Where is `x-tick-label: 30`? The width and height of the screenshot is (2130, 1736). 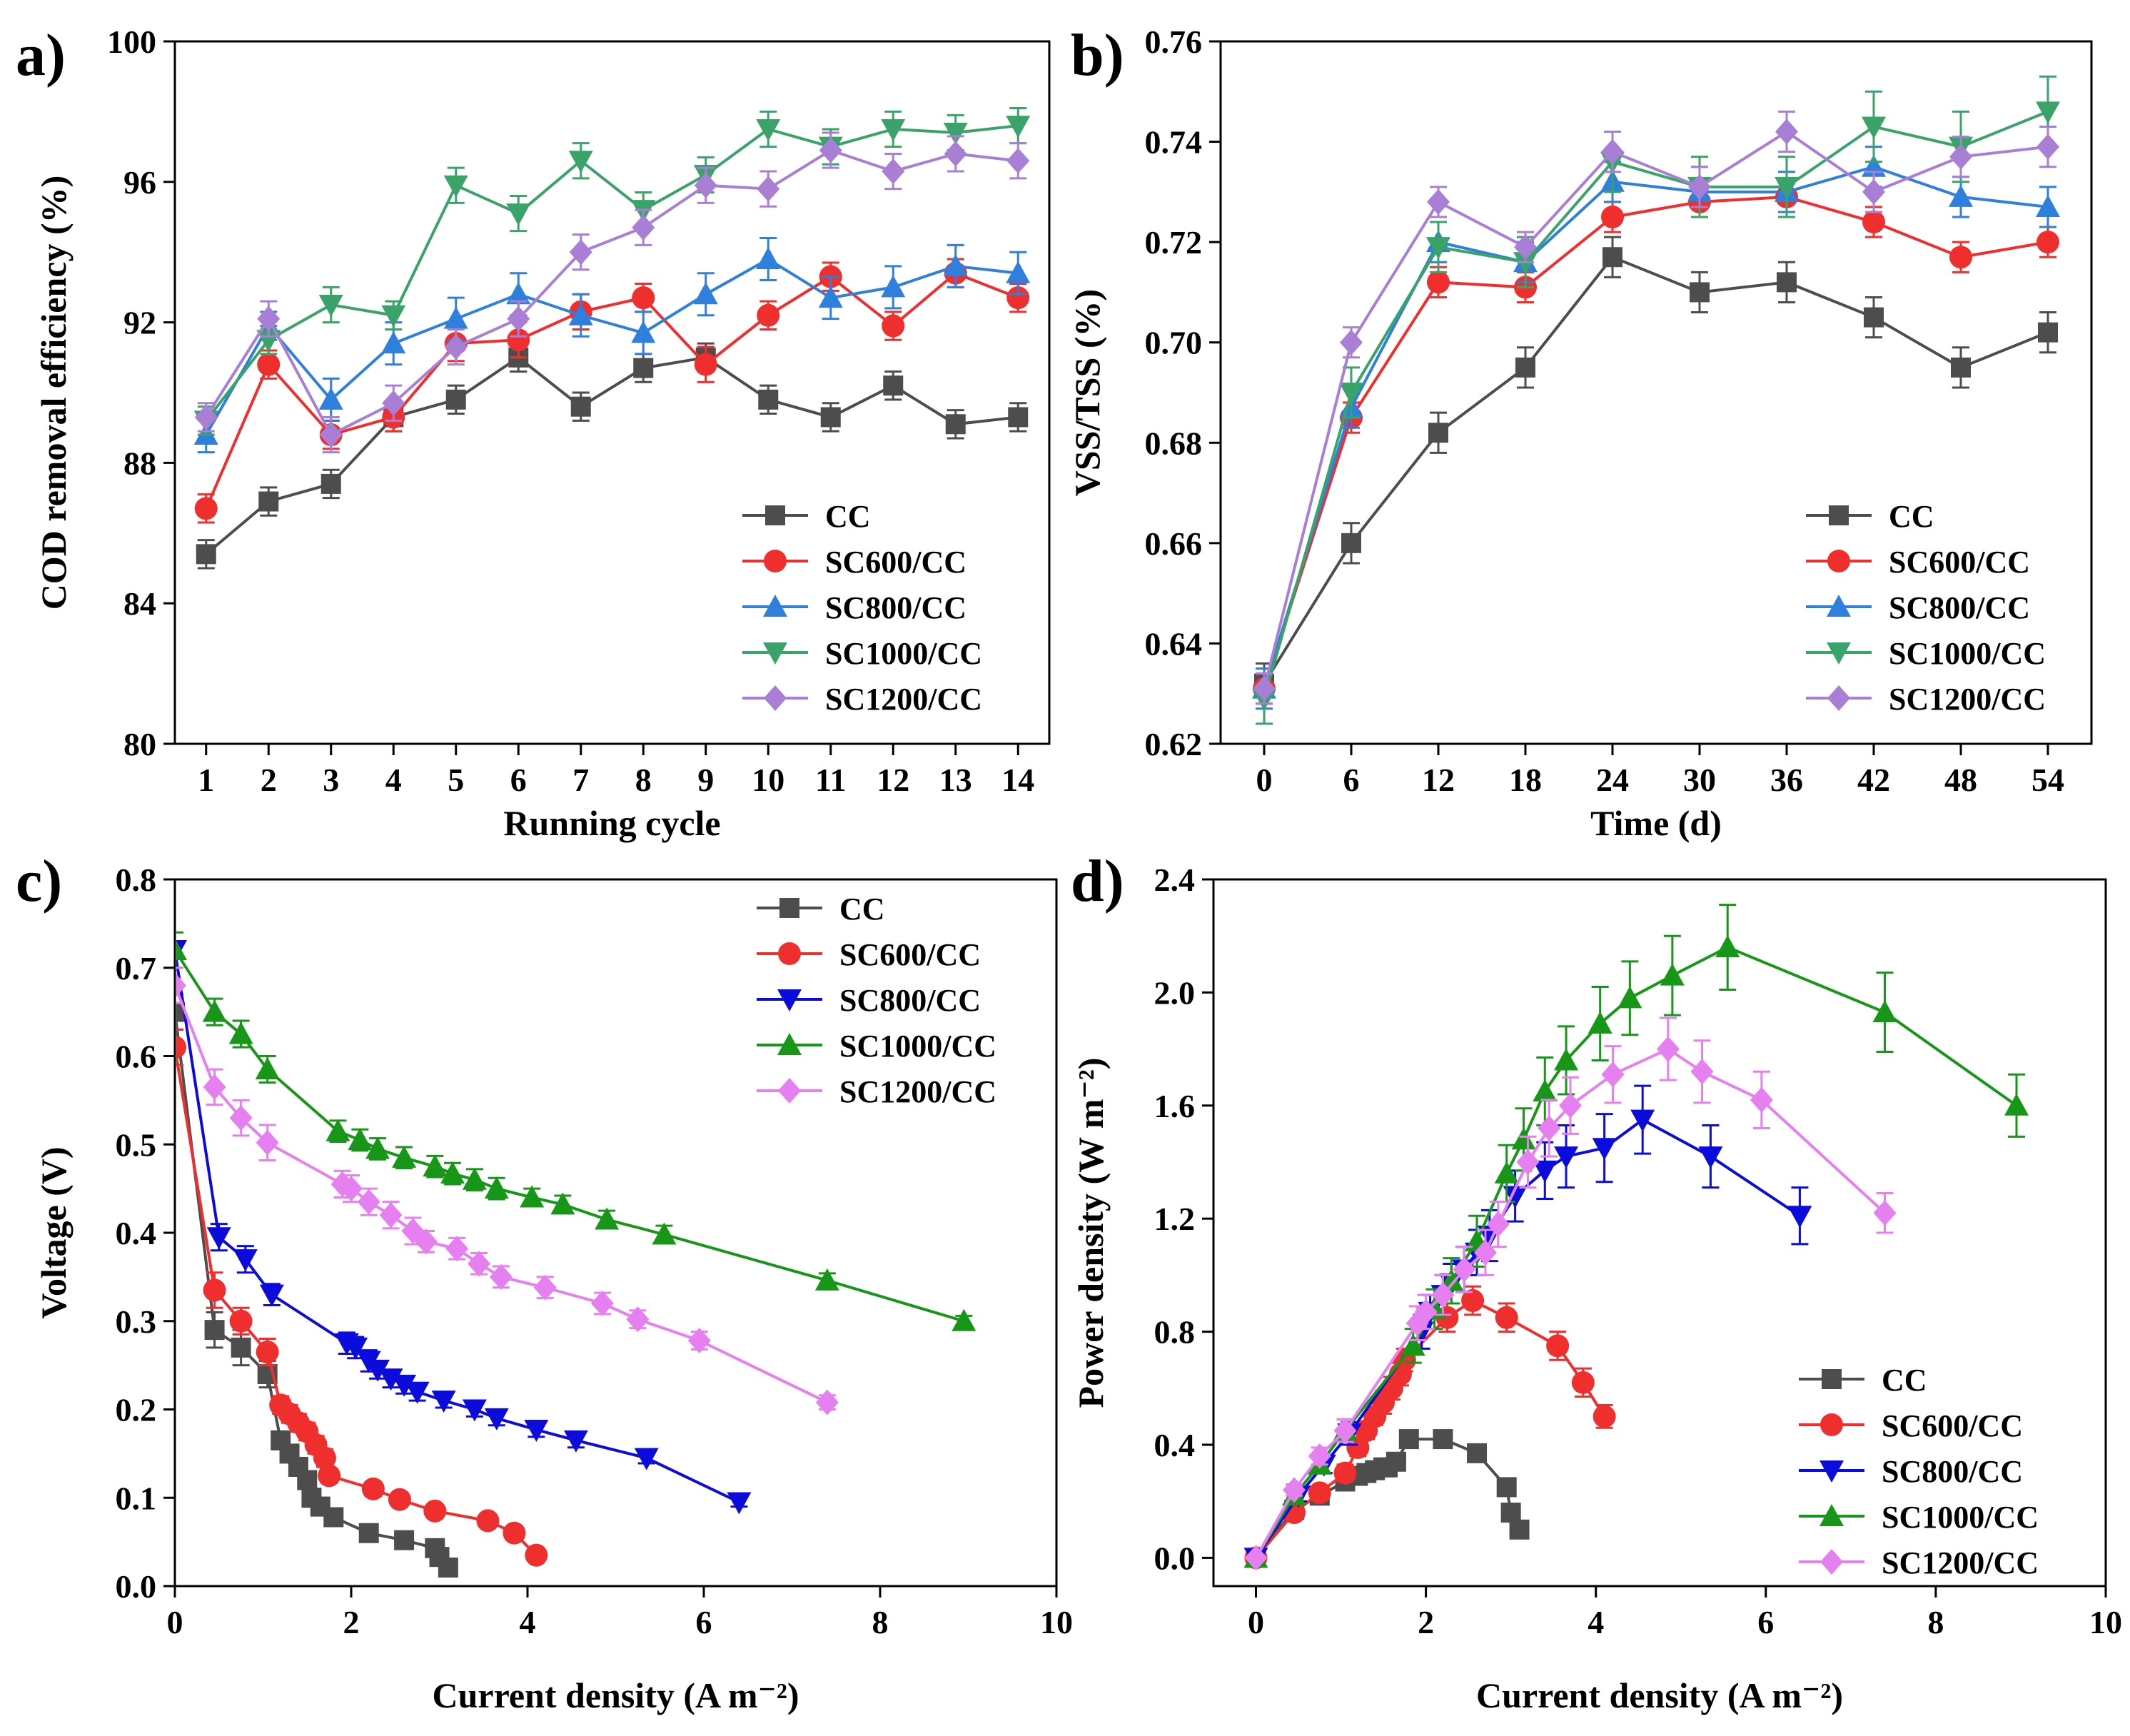 x-tick-label: 30 is located at coordinates (1699, 780).